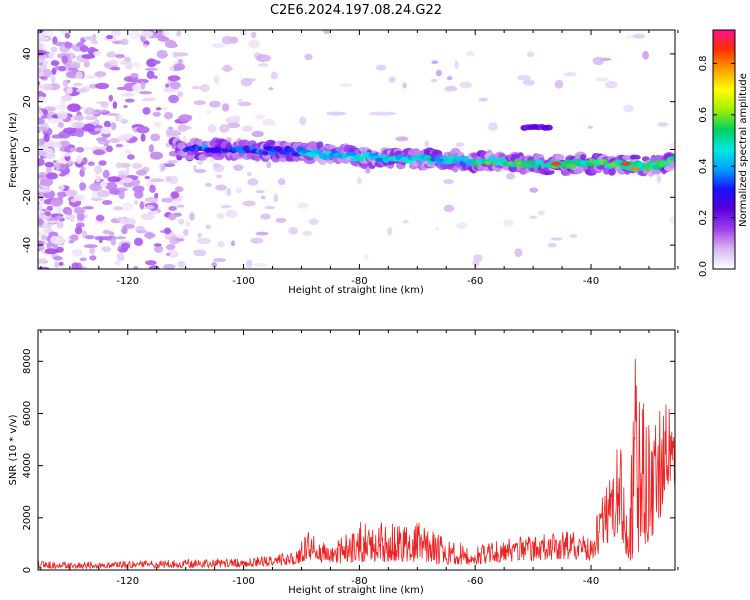 This screenshot has height=600, width=750. Describe the element at coordinates (724, 149) in the screenshot. I see `colorbar-gradient` at that location.